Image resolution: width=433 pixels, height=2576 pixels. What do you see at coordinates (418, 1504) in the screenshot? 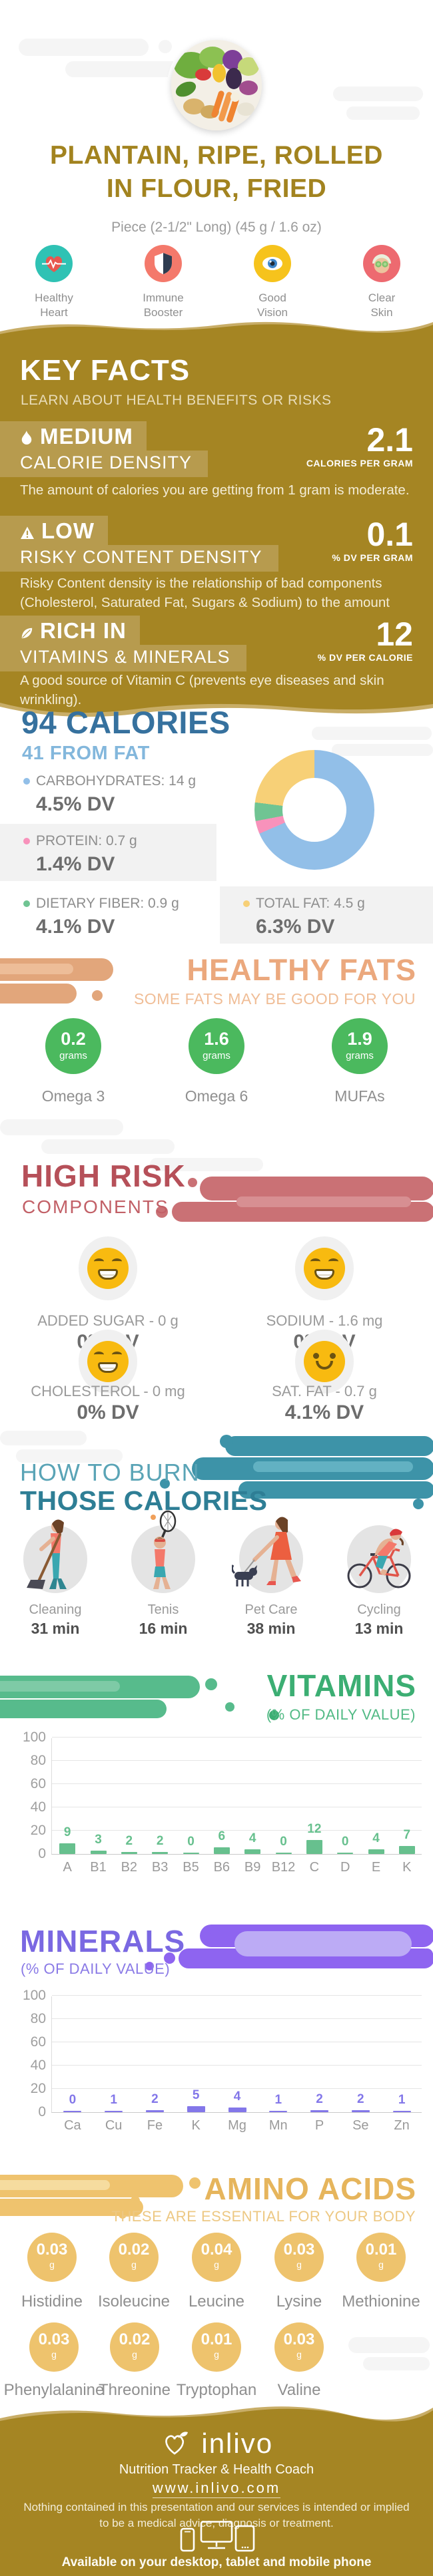
I see `burn-splash-dot` at bounding box center [418, 1504].